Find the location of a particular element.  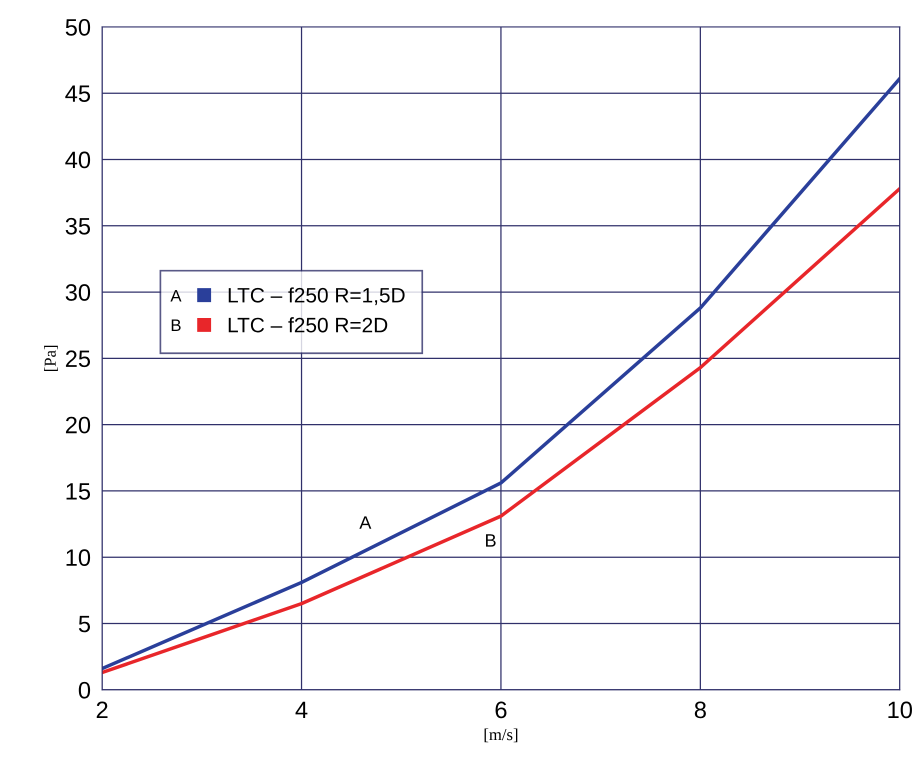

legend-label: LTC – f250 R=1,5D is located at coordinates (316, 296).